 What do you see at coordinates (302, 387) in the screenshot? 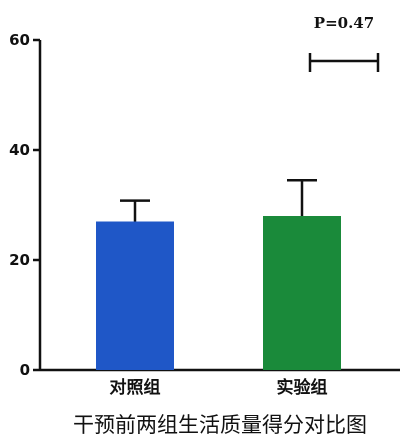
I see `category-label: 实验组` at bounding box center [302, 387].